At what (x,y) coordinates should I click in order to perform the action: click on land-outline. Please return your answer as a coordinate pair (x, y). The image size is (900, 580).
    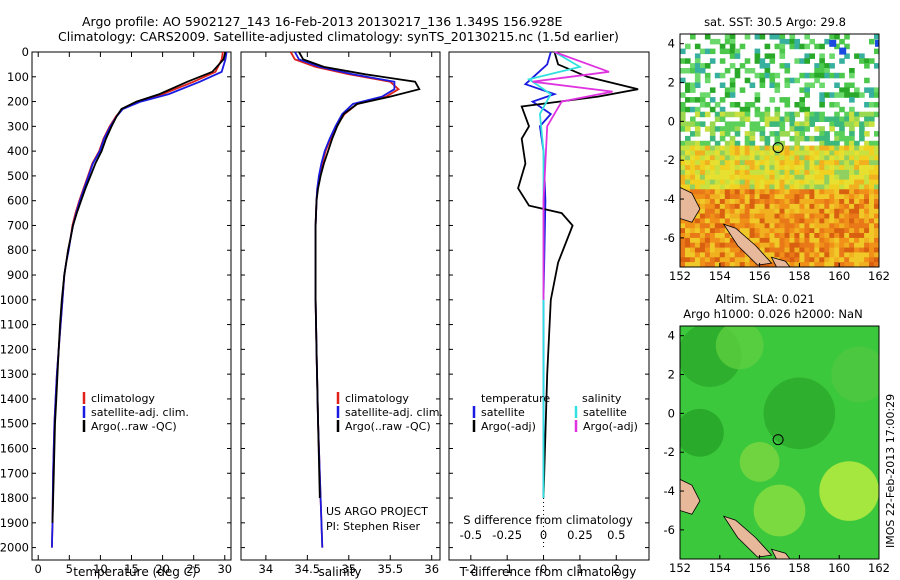
    Looking at the image, I should click on (747, 536).